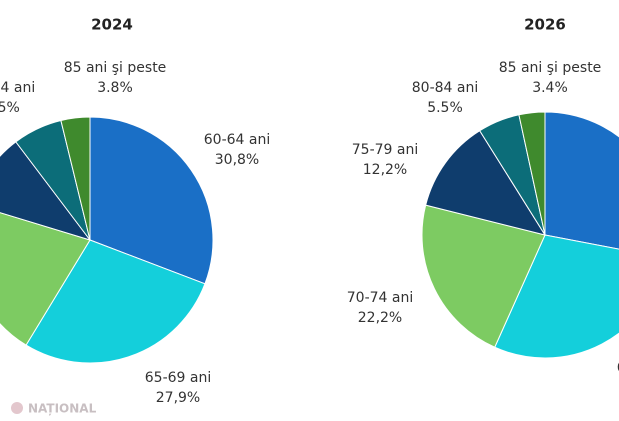 The image size is (619, 421). I want to click on slice-value-label: 22,2%, so click(380, 318).